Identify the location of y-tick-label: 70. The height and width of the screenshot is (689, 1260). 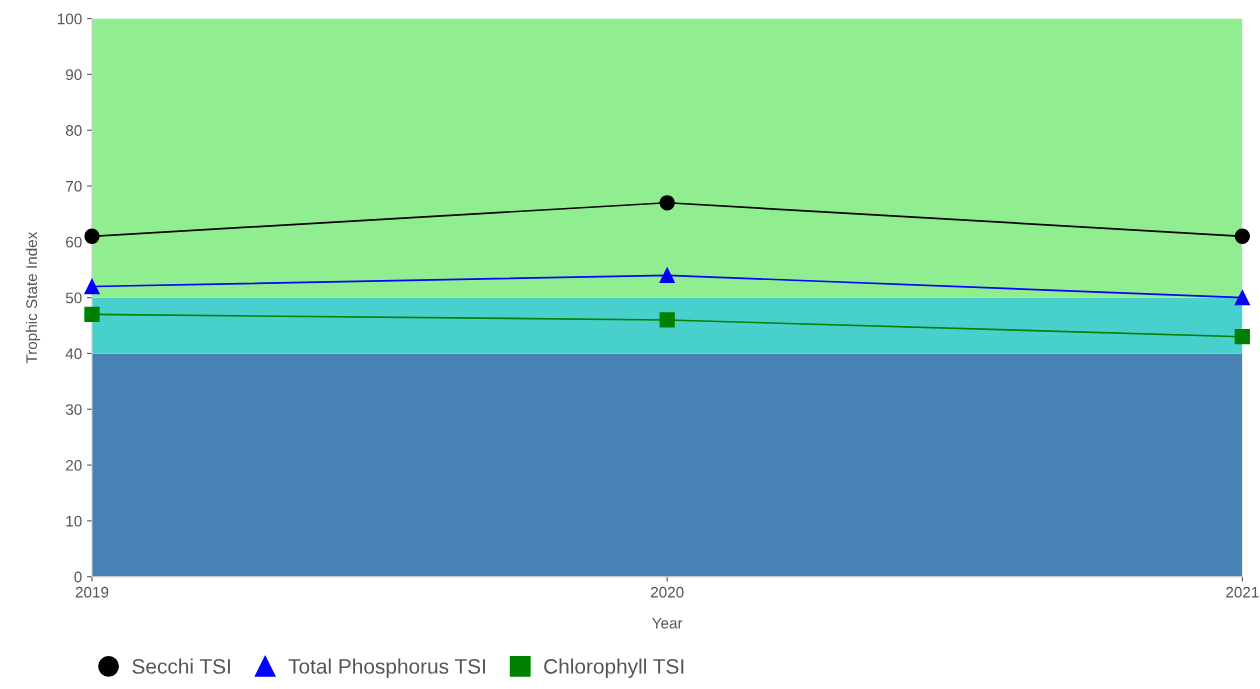
(74, 186).